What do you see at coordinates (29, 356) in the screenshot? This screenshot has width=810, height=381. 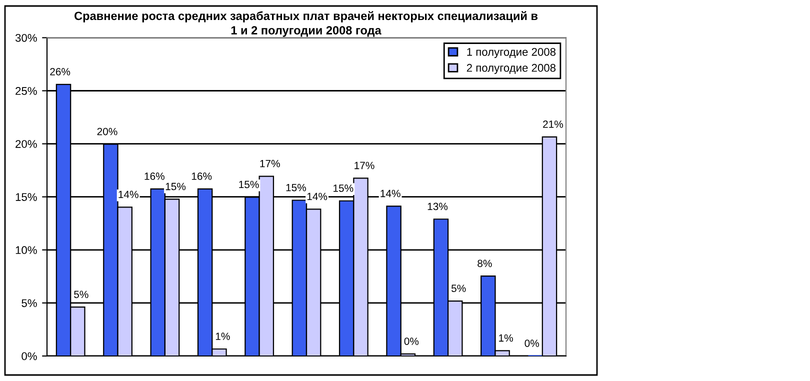 I see `y-tick-label: 0%` at bounding box center [29, 356].